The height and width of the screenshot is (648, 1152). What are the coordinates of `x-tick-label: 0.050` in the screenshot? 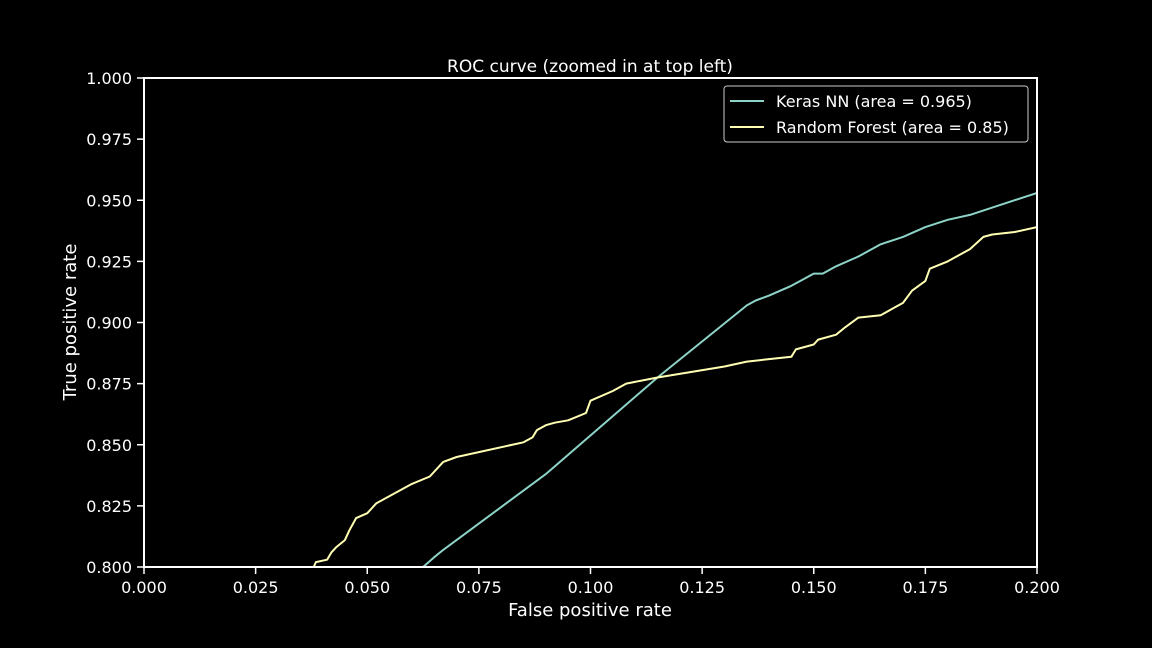 It's located at (367, 587).